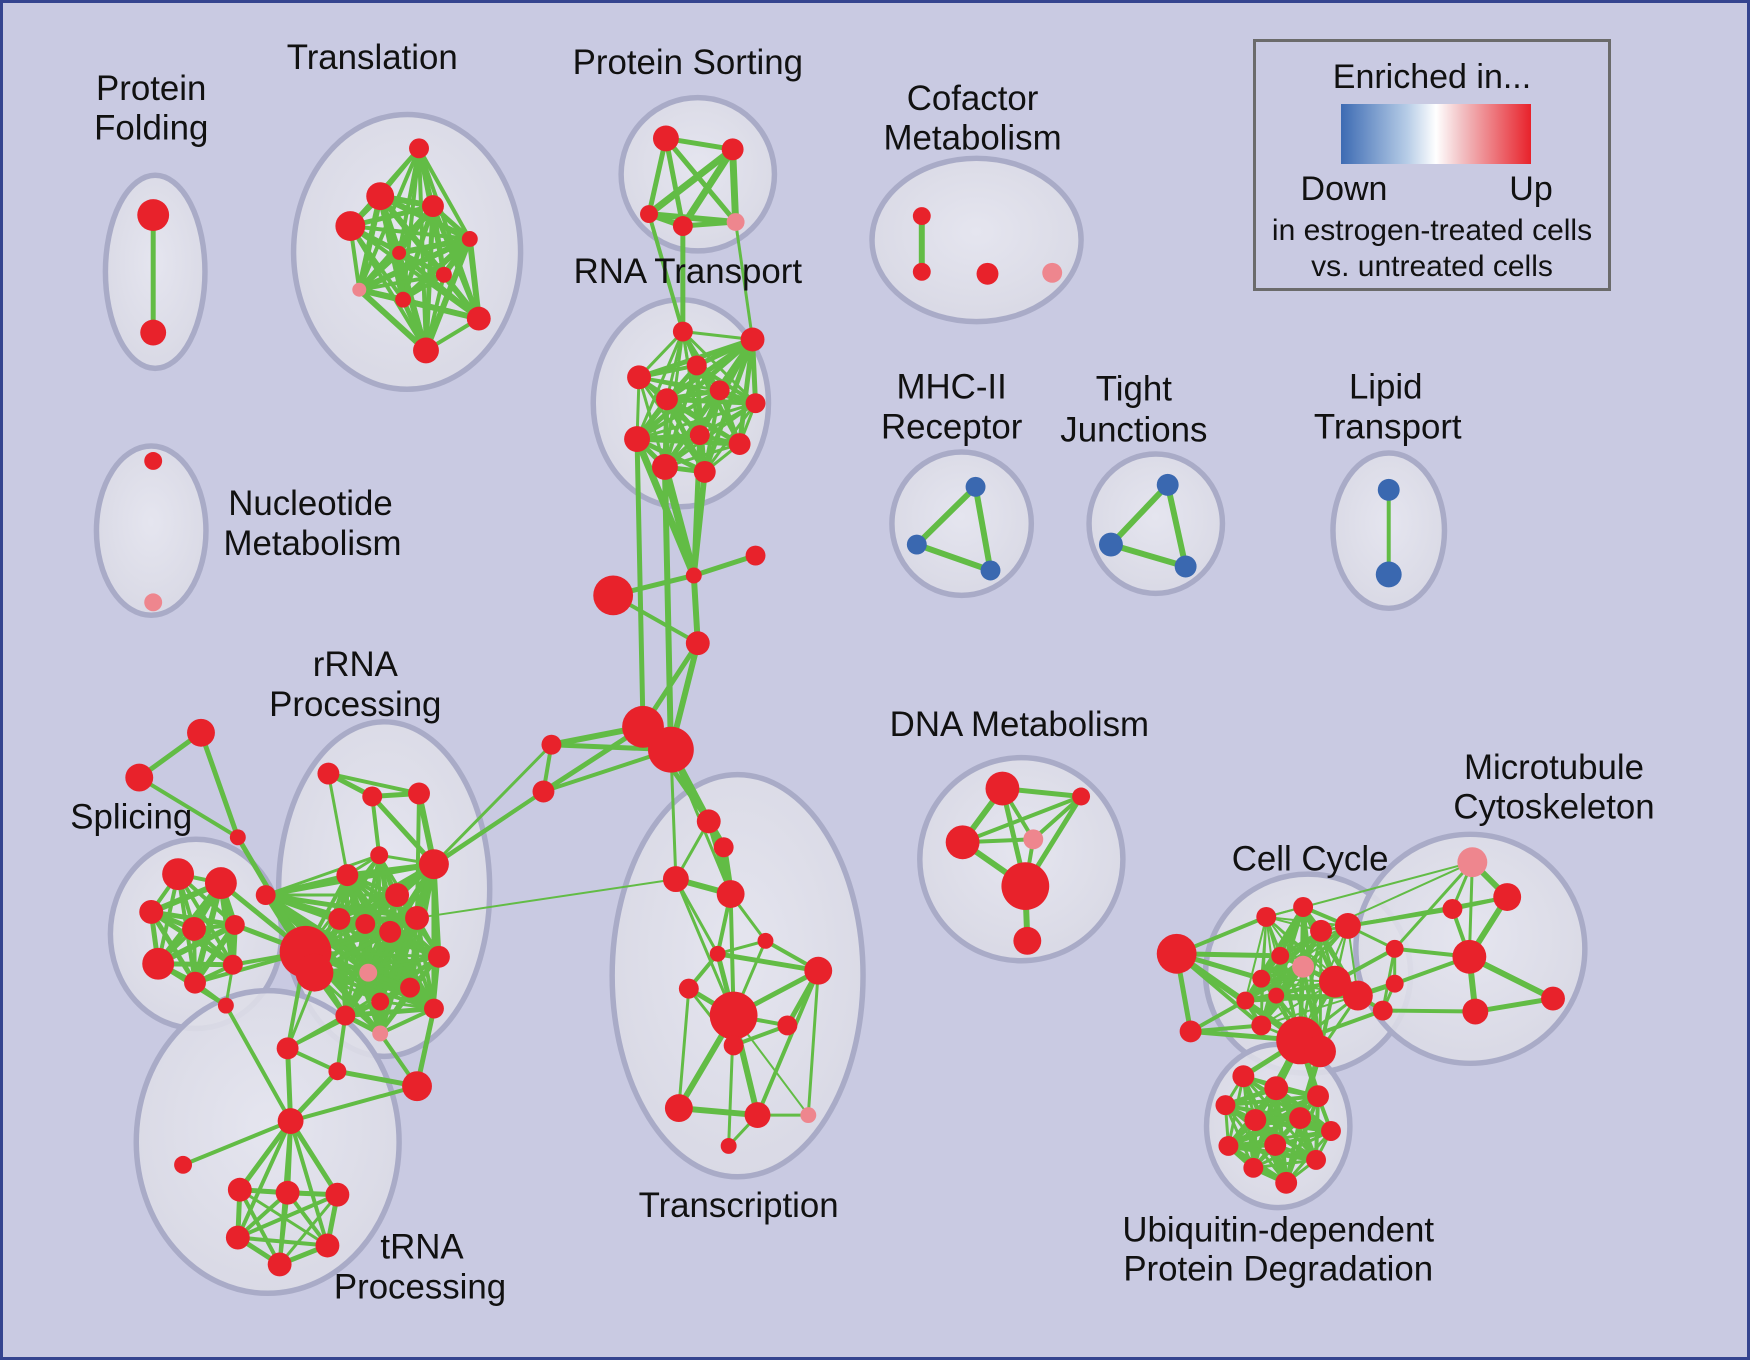 This screenshot has height=1360, width=1750. Describe the element at coordinates (356, 664) in the screenshot. I see `cluster-label-rrna-processing: rRNA` at that location.